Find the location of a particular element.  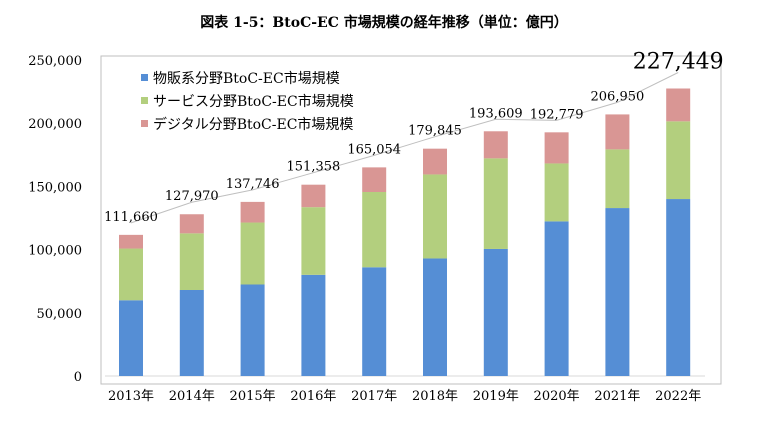

total-label: 137,746 is located at coordinates (253, 184).